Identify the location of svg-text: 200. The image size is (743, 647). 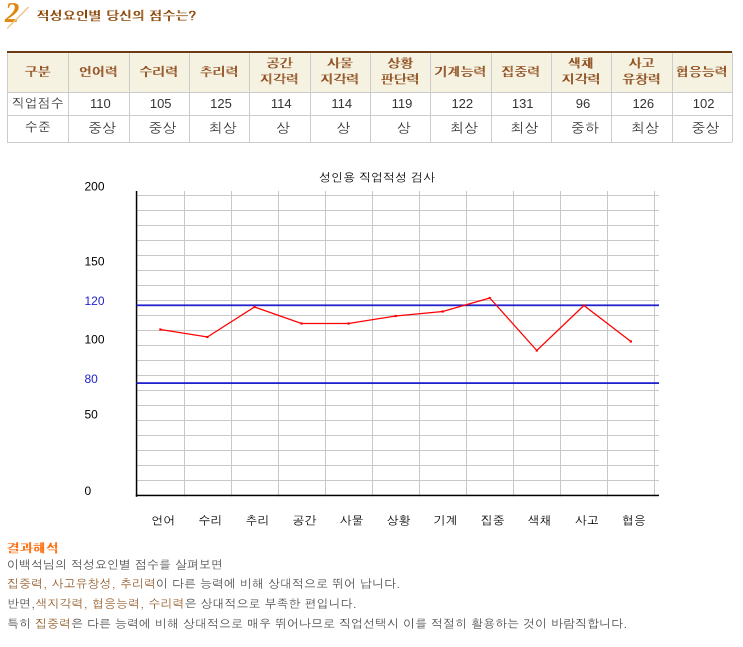
(95, 187).